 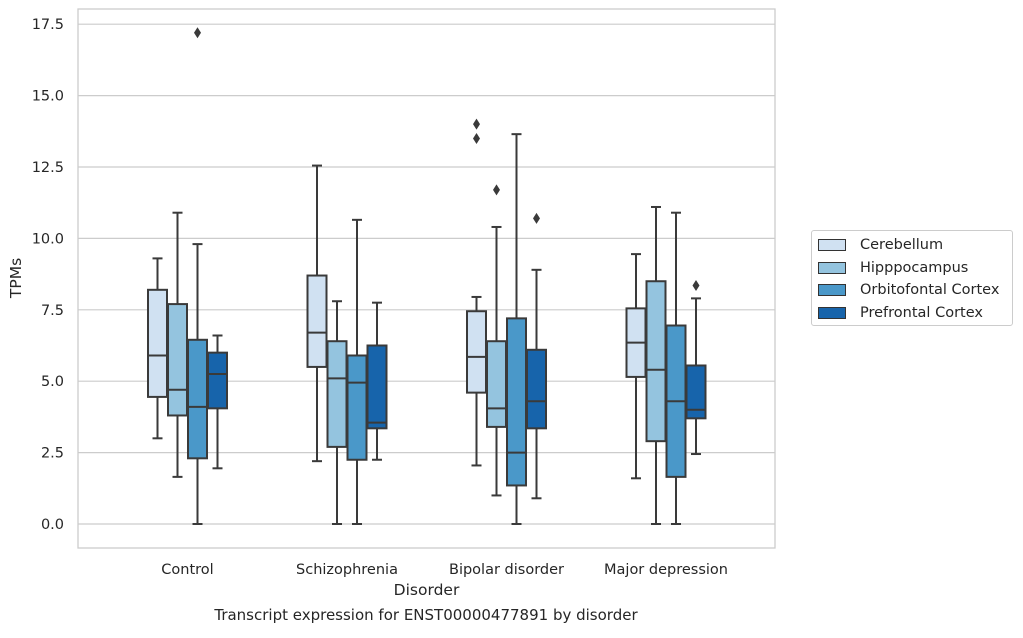 What do you see at coordinates (48, 168) in the screenshot?
I see `y-tick-label: 12.5` at bounding box center [48, 168].